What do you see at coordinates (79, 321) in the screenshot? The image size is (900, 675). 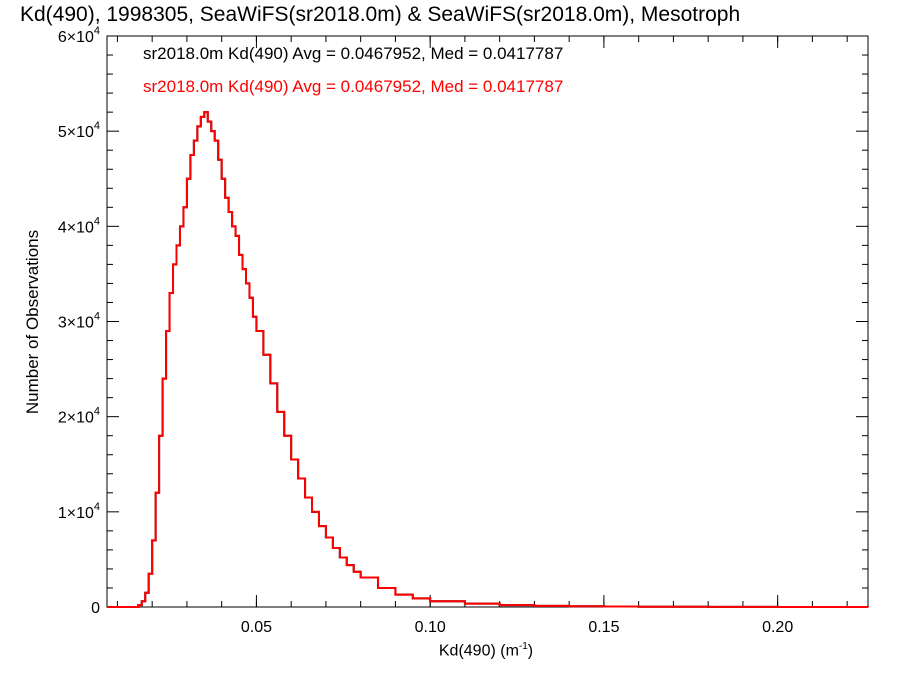 I see `y-tick-label: 3×10⁴` at bounding box center [79, 321].